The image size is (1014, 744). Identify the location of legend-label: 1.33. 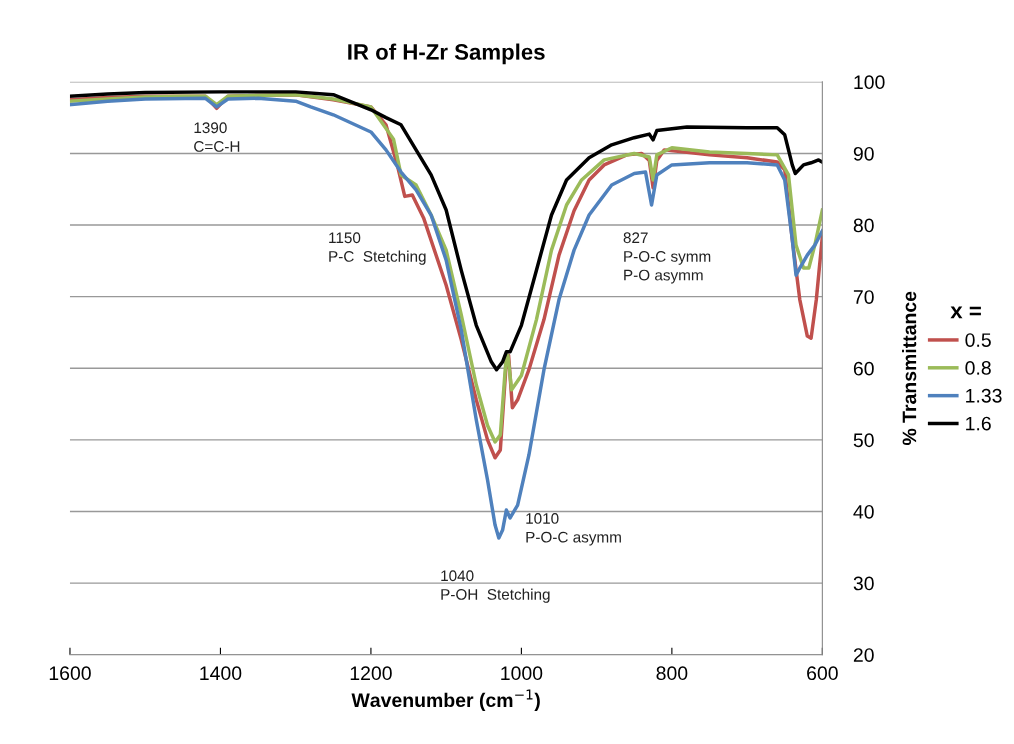
(984, 395).